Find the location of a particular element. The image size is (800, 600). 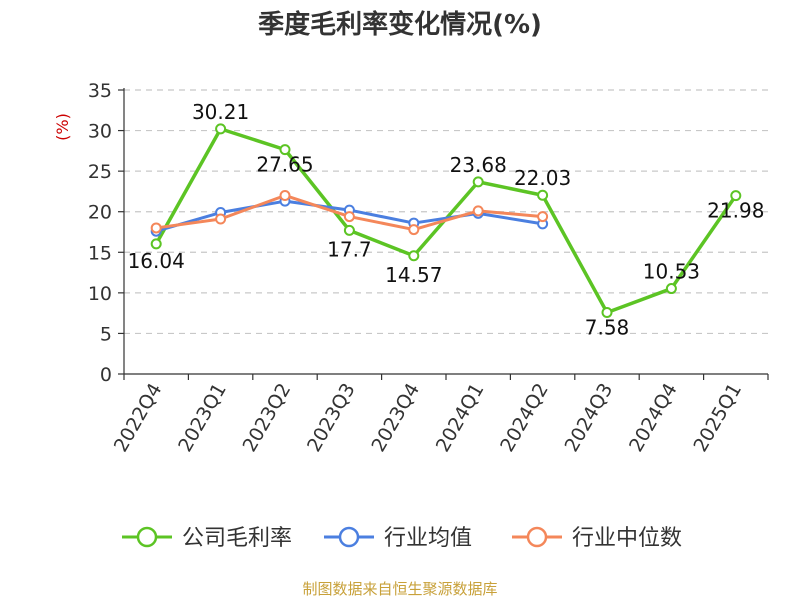

source-note: 制图数据来自恒生聚源数据库 is located at coordinates (400, 589).